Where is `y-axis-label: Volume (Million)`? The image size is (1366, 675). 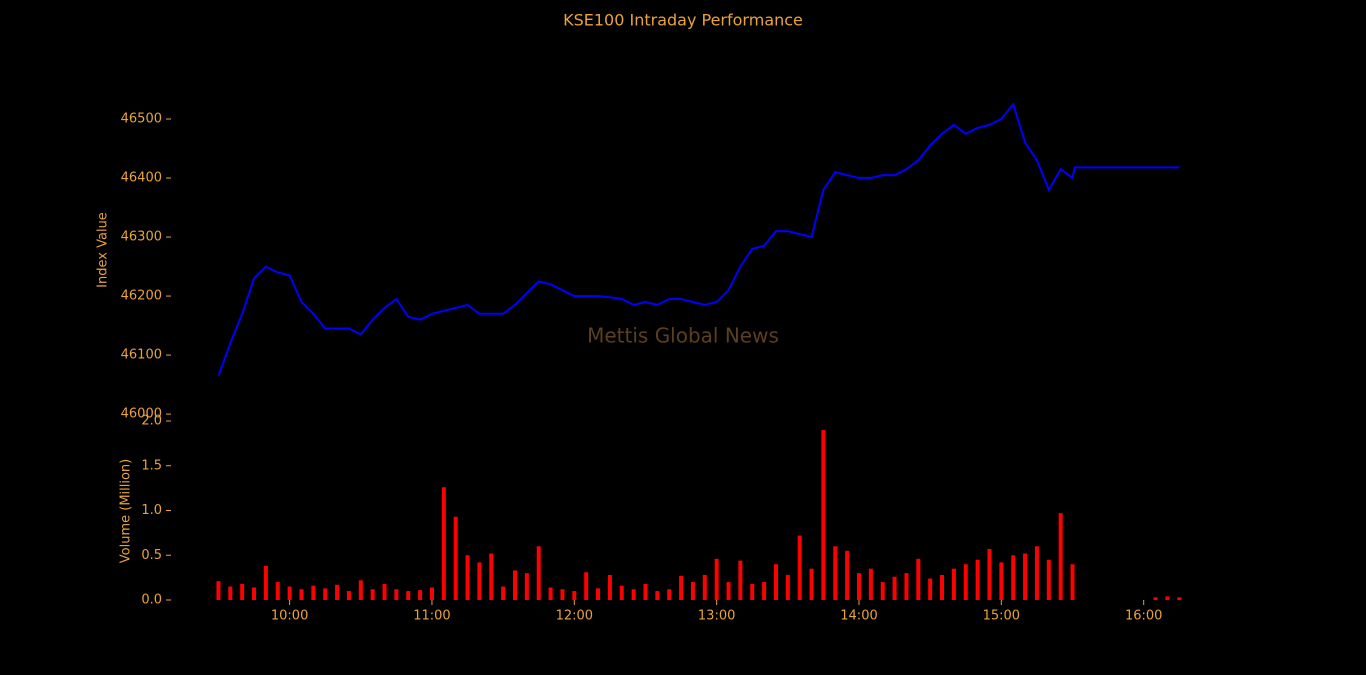
y-axis-label: Volume (Million) is located at coordinates (126, 511).